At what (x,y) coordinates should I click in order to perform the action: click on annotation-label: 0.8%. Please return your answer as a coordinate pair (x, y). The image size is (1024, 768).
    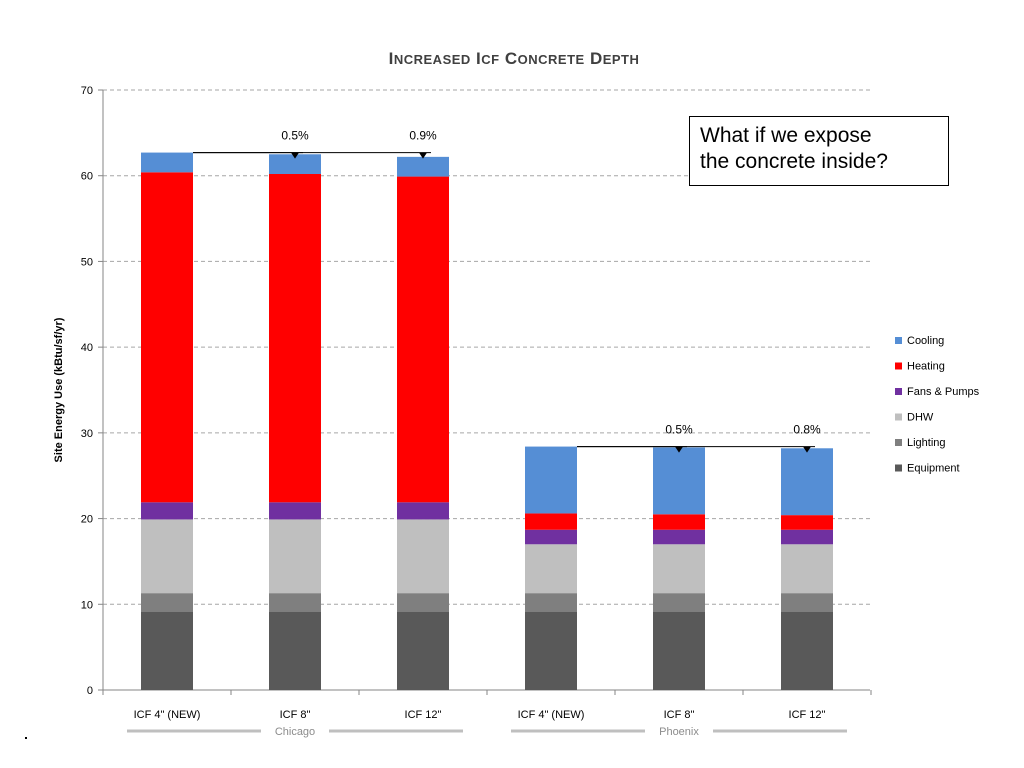
    Looking at the image, I should click on (807, 430).